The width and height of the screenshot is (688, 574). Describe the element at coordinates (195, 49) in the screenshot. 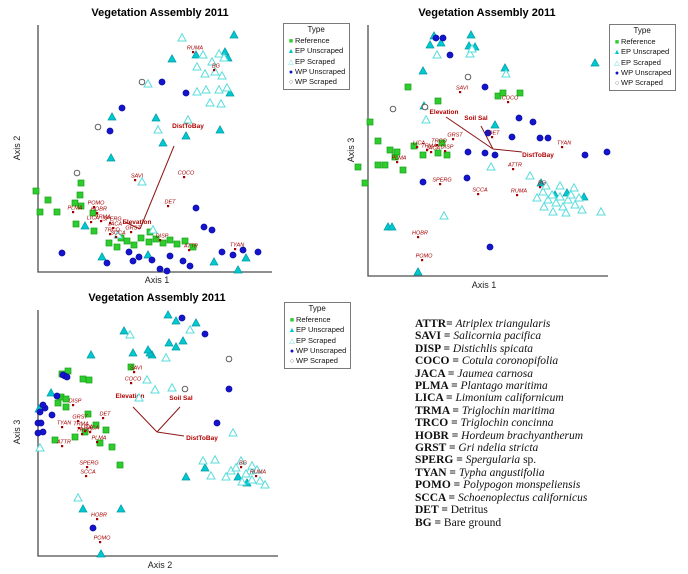

I see `species-point-label: RUMA` at that location.